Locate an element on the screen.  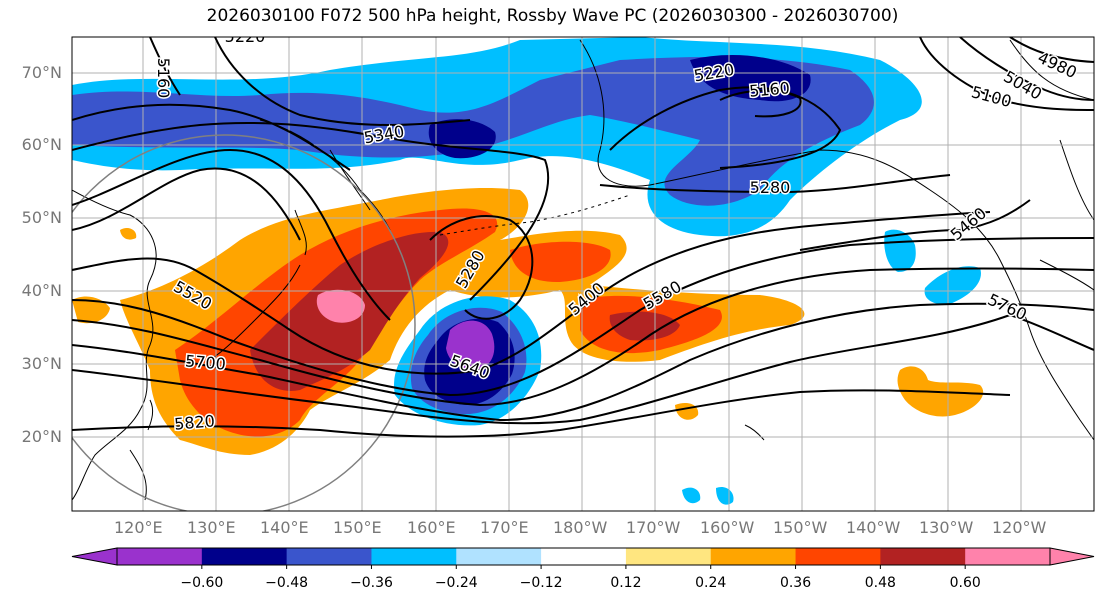
contour-label-halo: 5700 is located at coordinates (205, 362).